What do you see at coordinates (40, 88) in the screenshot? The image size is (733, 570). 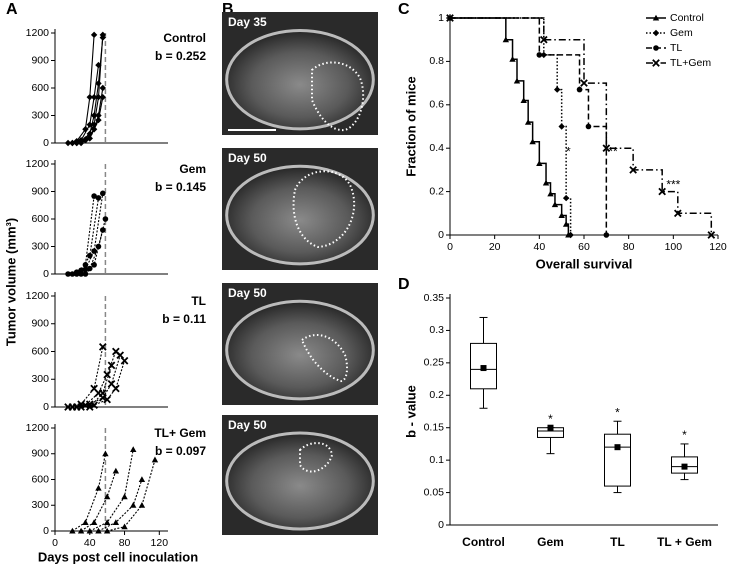 I see `y-tick-label: 600` at bounding box center [40, 88].